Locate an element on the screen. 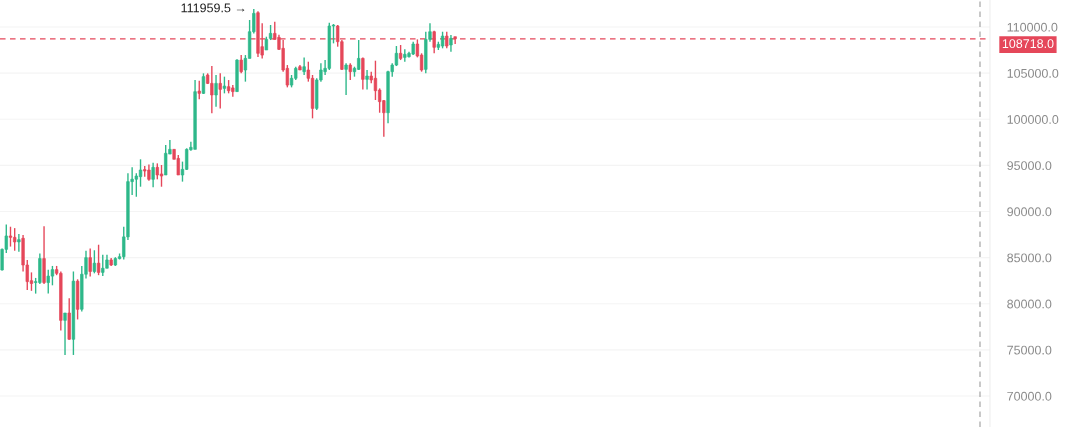 The image size is (1076, 427). annotation: 111959.5 → is located at coordinates (213, 8).